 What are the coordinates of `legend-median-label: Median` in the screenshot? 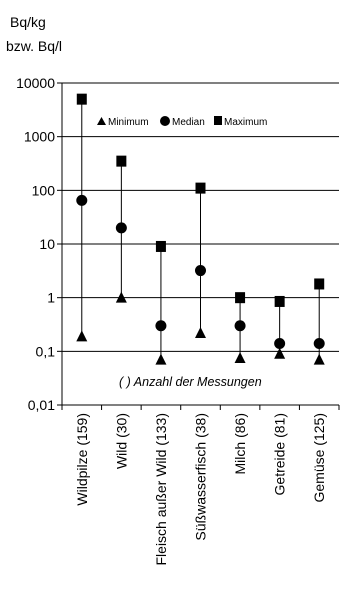 It's located at (188, 122).